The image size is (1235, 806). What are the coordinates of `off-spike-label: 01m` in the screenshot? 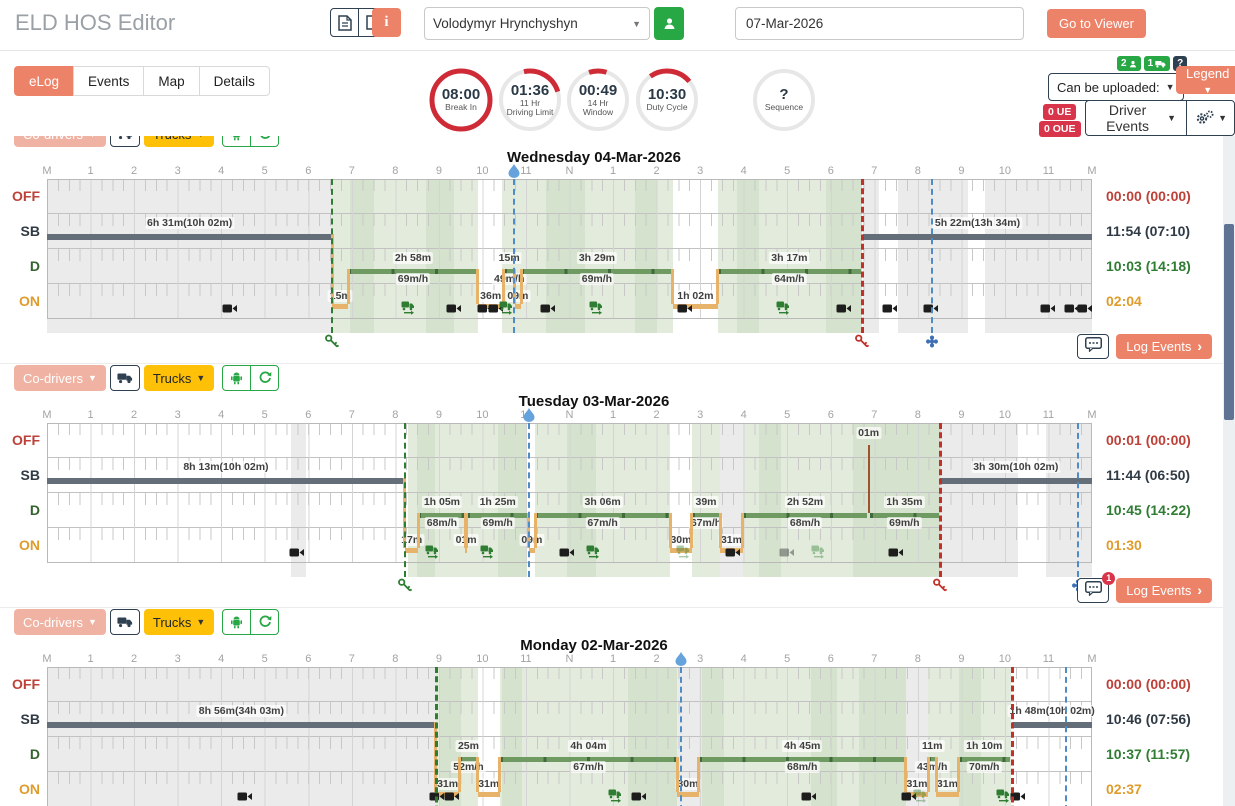 It's located at (869, 433).